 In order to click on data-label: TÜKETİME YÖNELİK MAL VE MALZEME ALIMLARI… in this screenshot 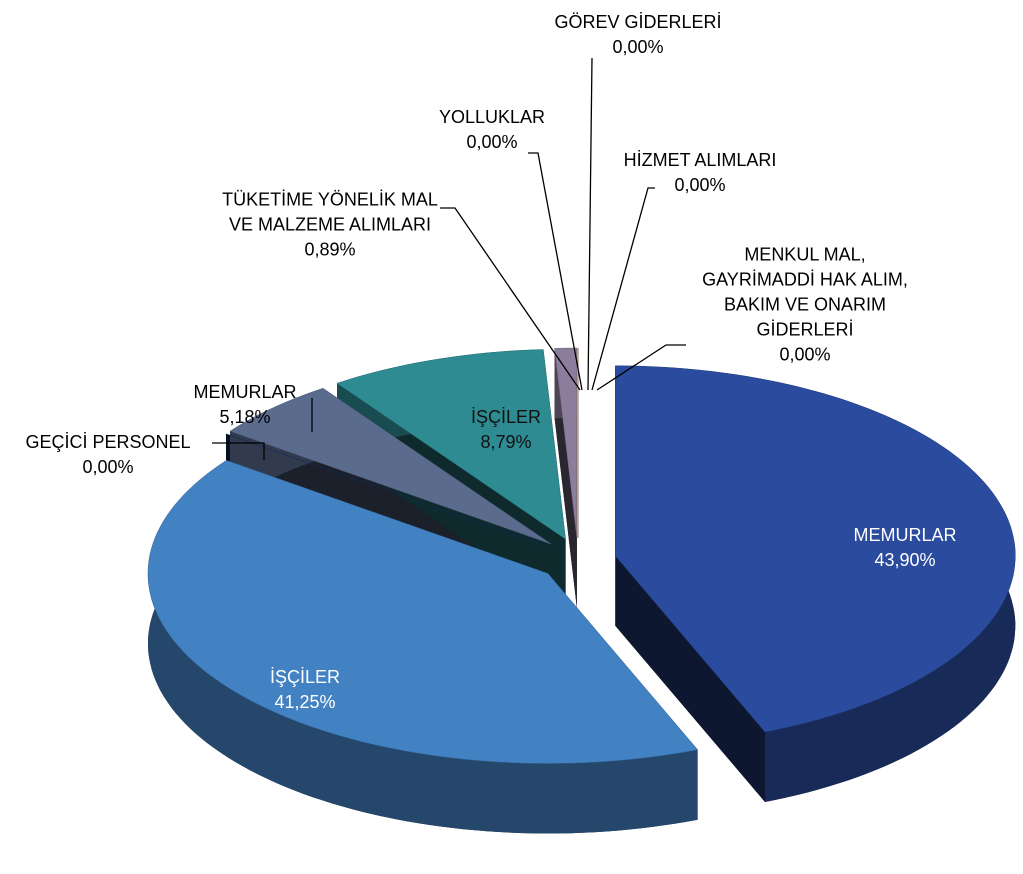, I will do `click(330, 225)`.